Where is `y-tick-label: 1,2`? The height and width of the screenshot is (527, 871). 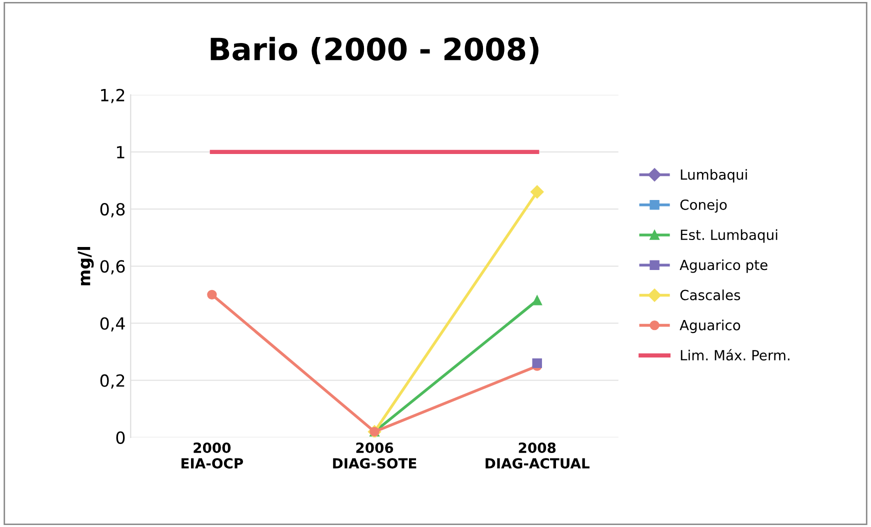
y-tick-label: 1,2 is located at coordinates (112, 96).